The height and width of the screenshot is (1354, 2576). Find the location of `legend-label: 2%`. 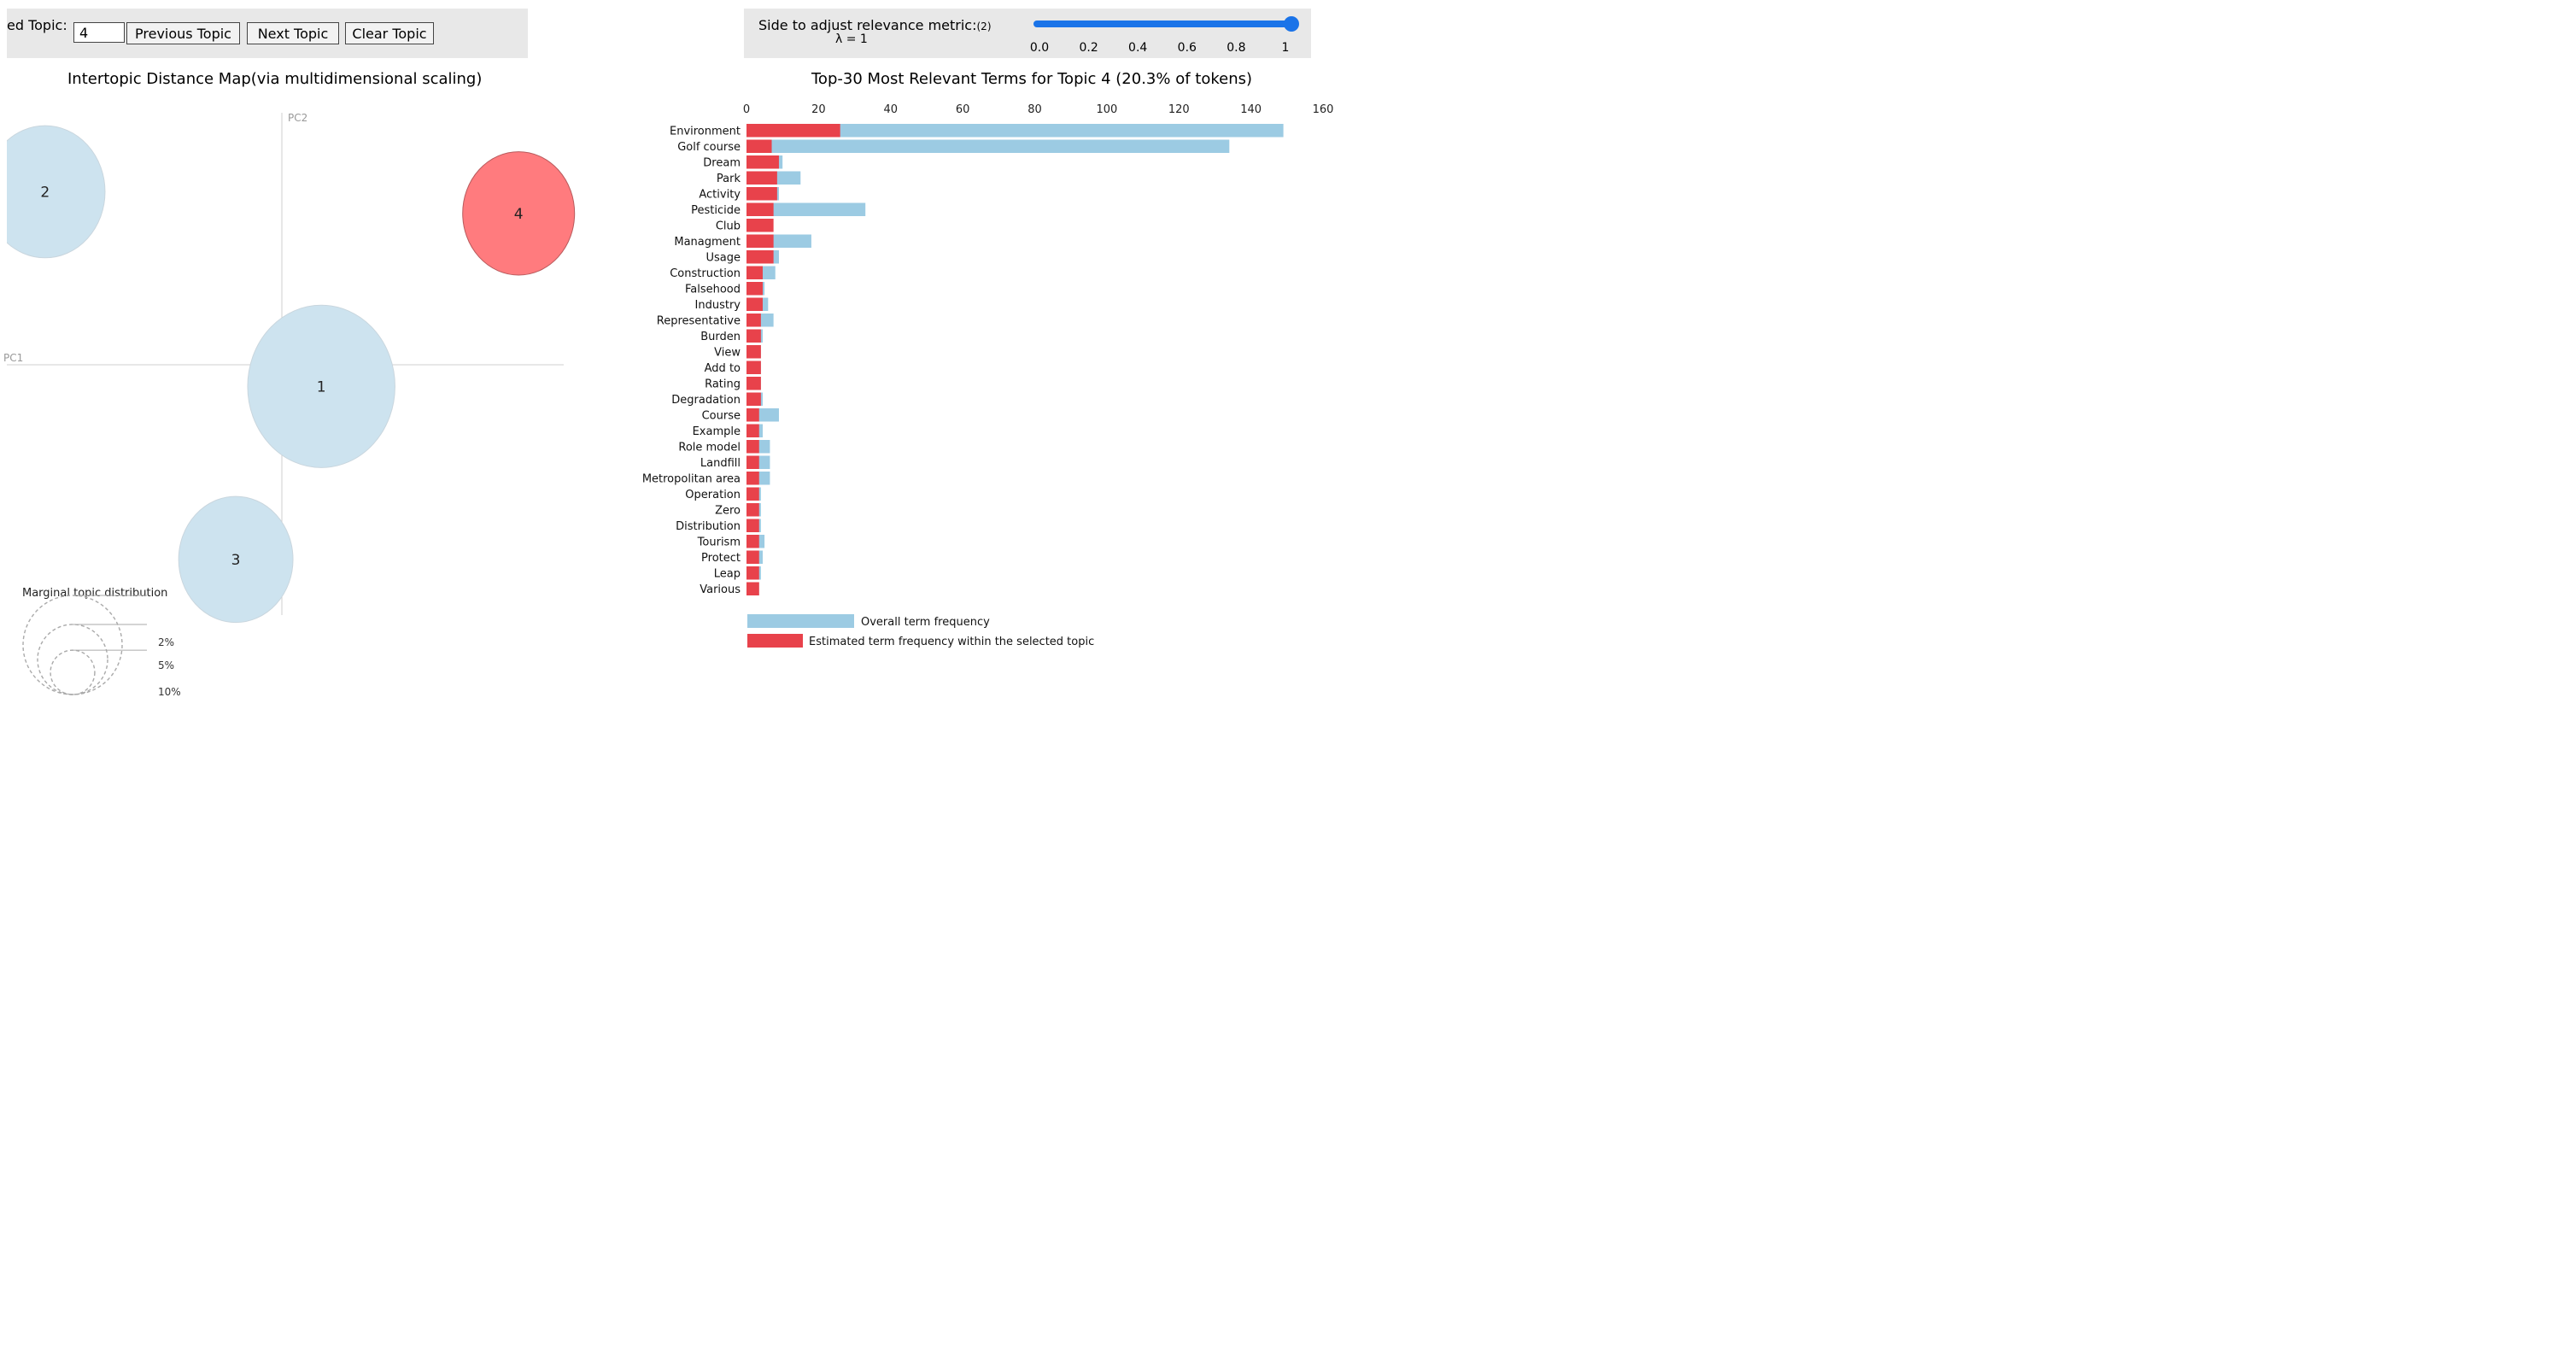

legend-label: 2% is located at coordinates (166, 642).